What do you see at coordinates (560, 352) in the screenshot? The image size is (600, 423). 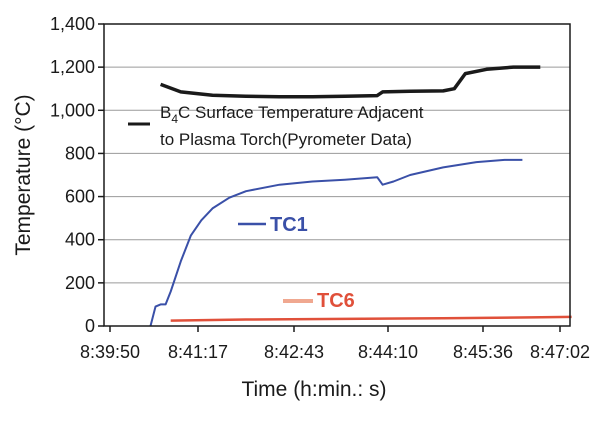 I see `x-tick-label: 8:47:02` at bounding box center [560, 352].